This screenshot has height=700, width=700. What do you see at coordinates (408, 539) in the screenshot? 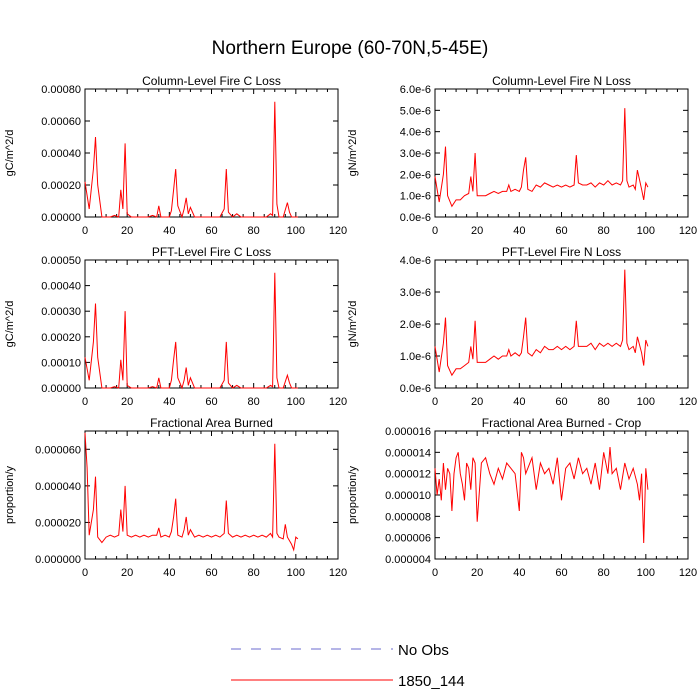
I see `y-tick-label: 0.000006` at bounding box center [408, 539].